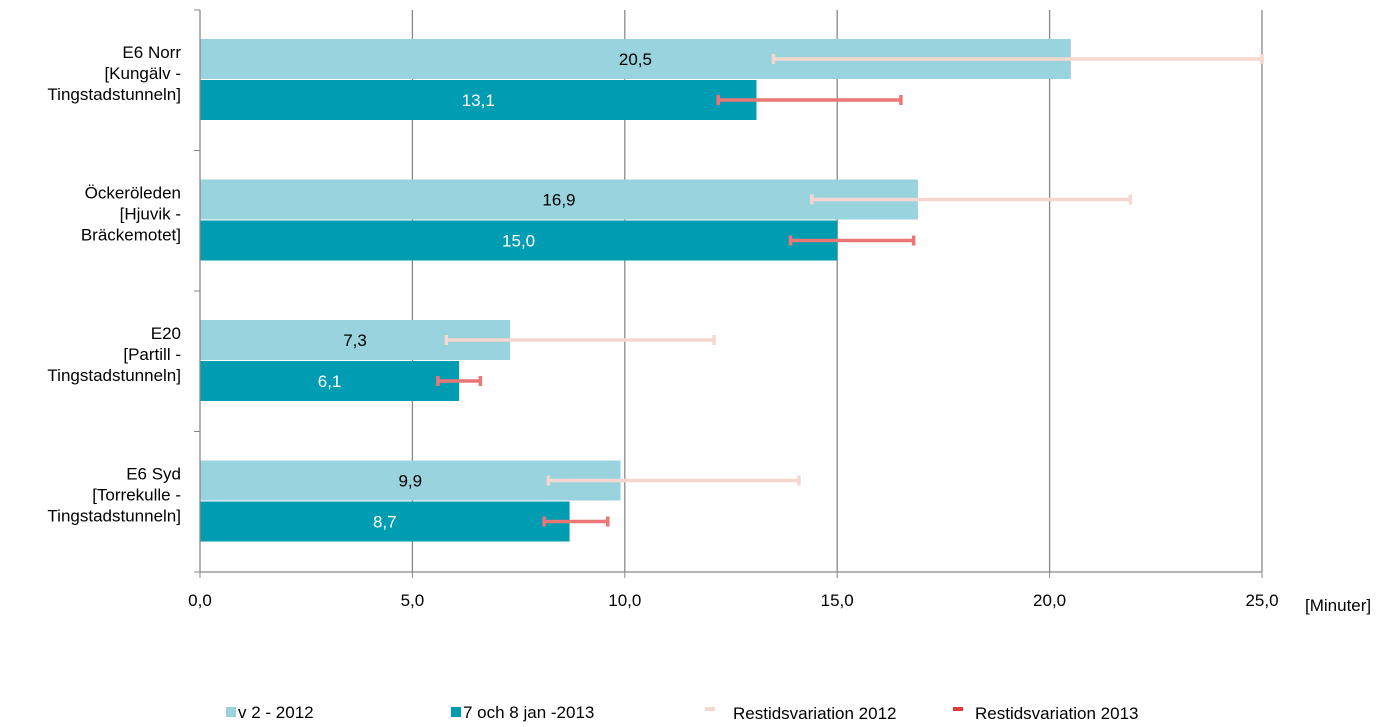  What do you see at coordinates (814, 713) in the screenshot?
I see `legend-label: Restidsvariation 2012` at bounding box center [814, 713].